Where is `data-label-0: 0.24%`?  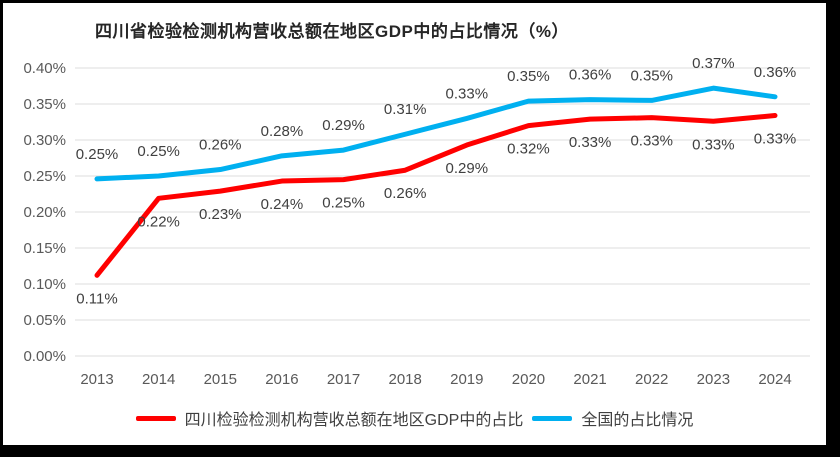 data-label-0: 0.24% is located at coordinates (282, 204).